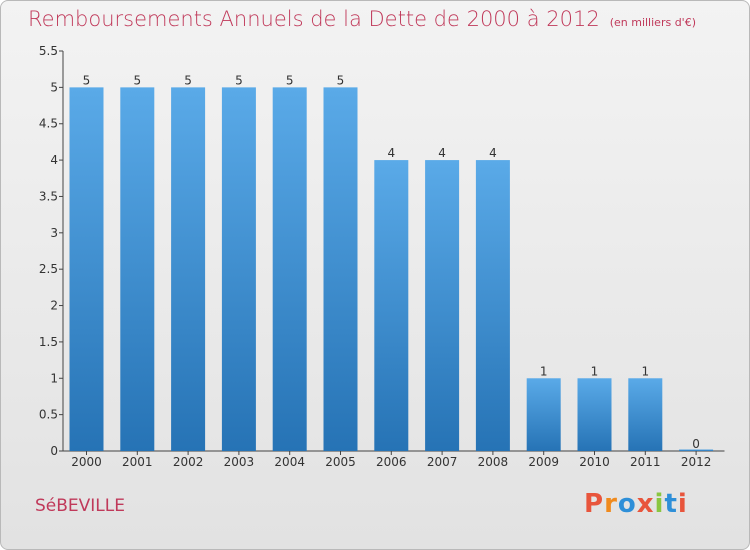  What do you see at coordinates (543, 462) in the screenshot?
I see `x-tick-label: 2009` at bounding box center [543, 462].